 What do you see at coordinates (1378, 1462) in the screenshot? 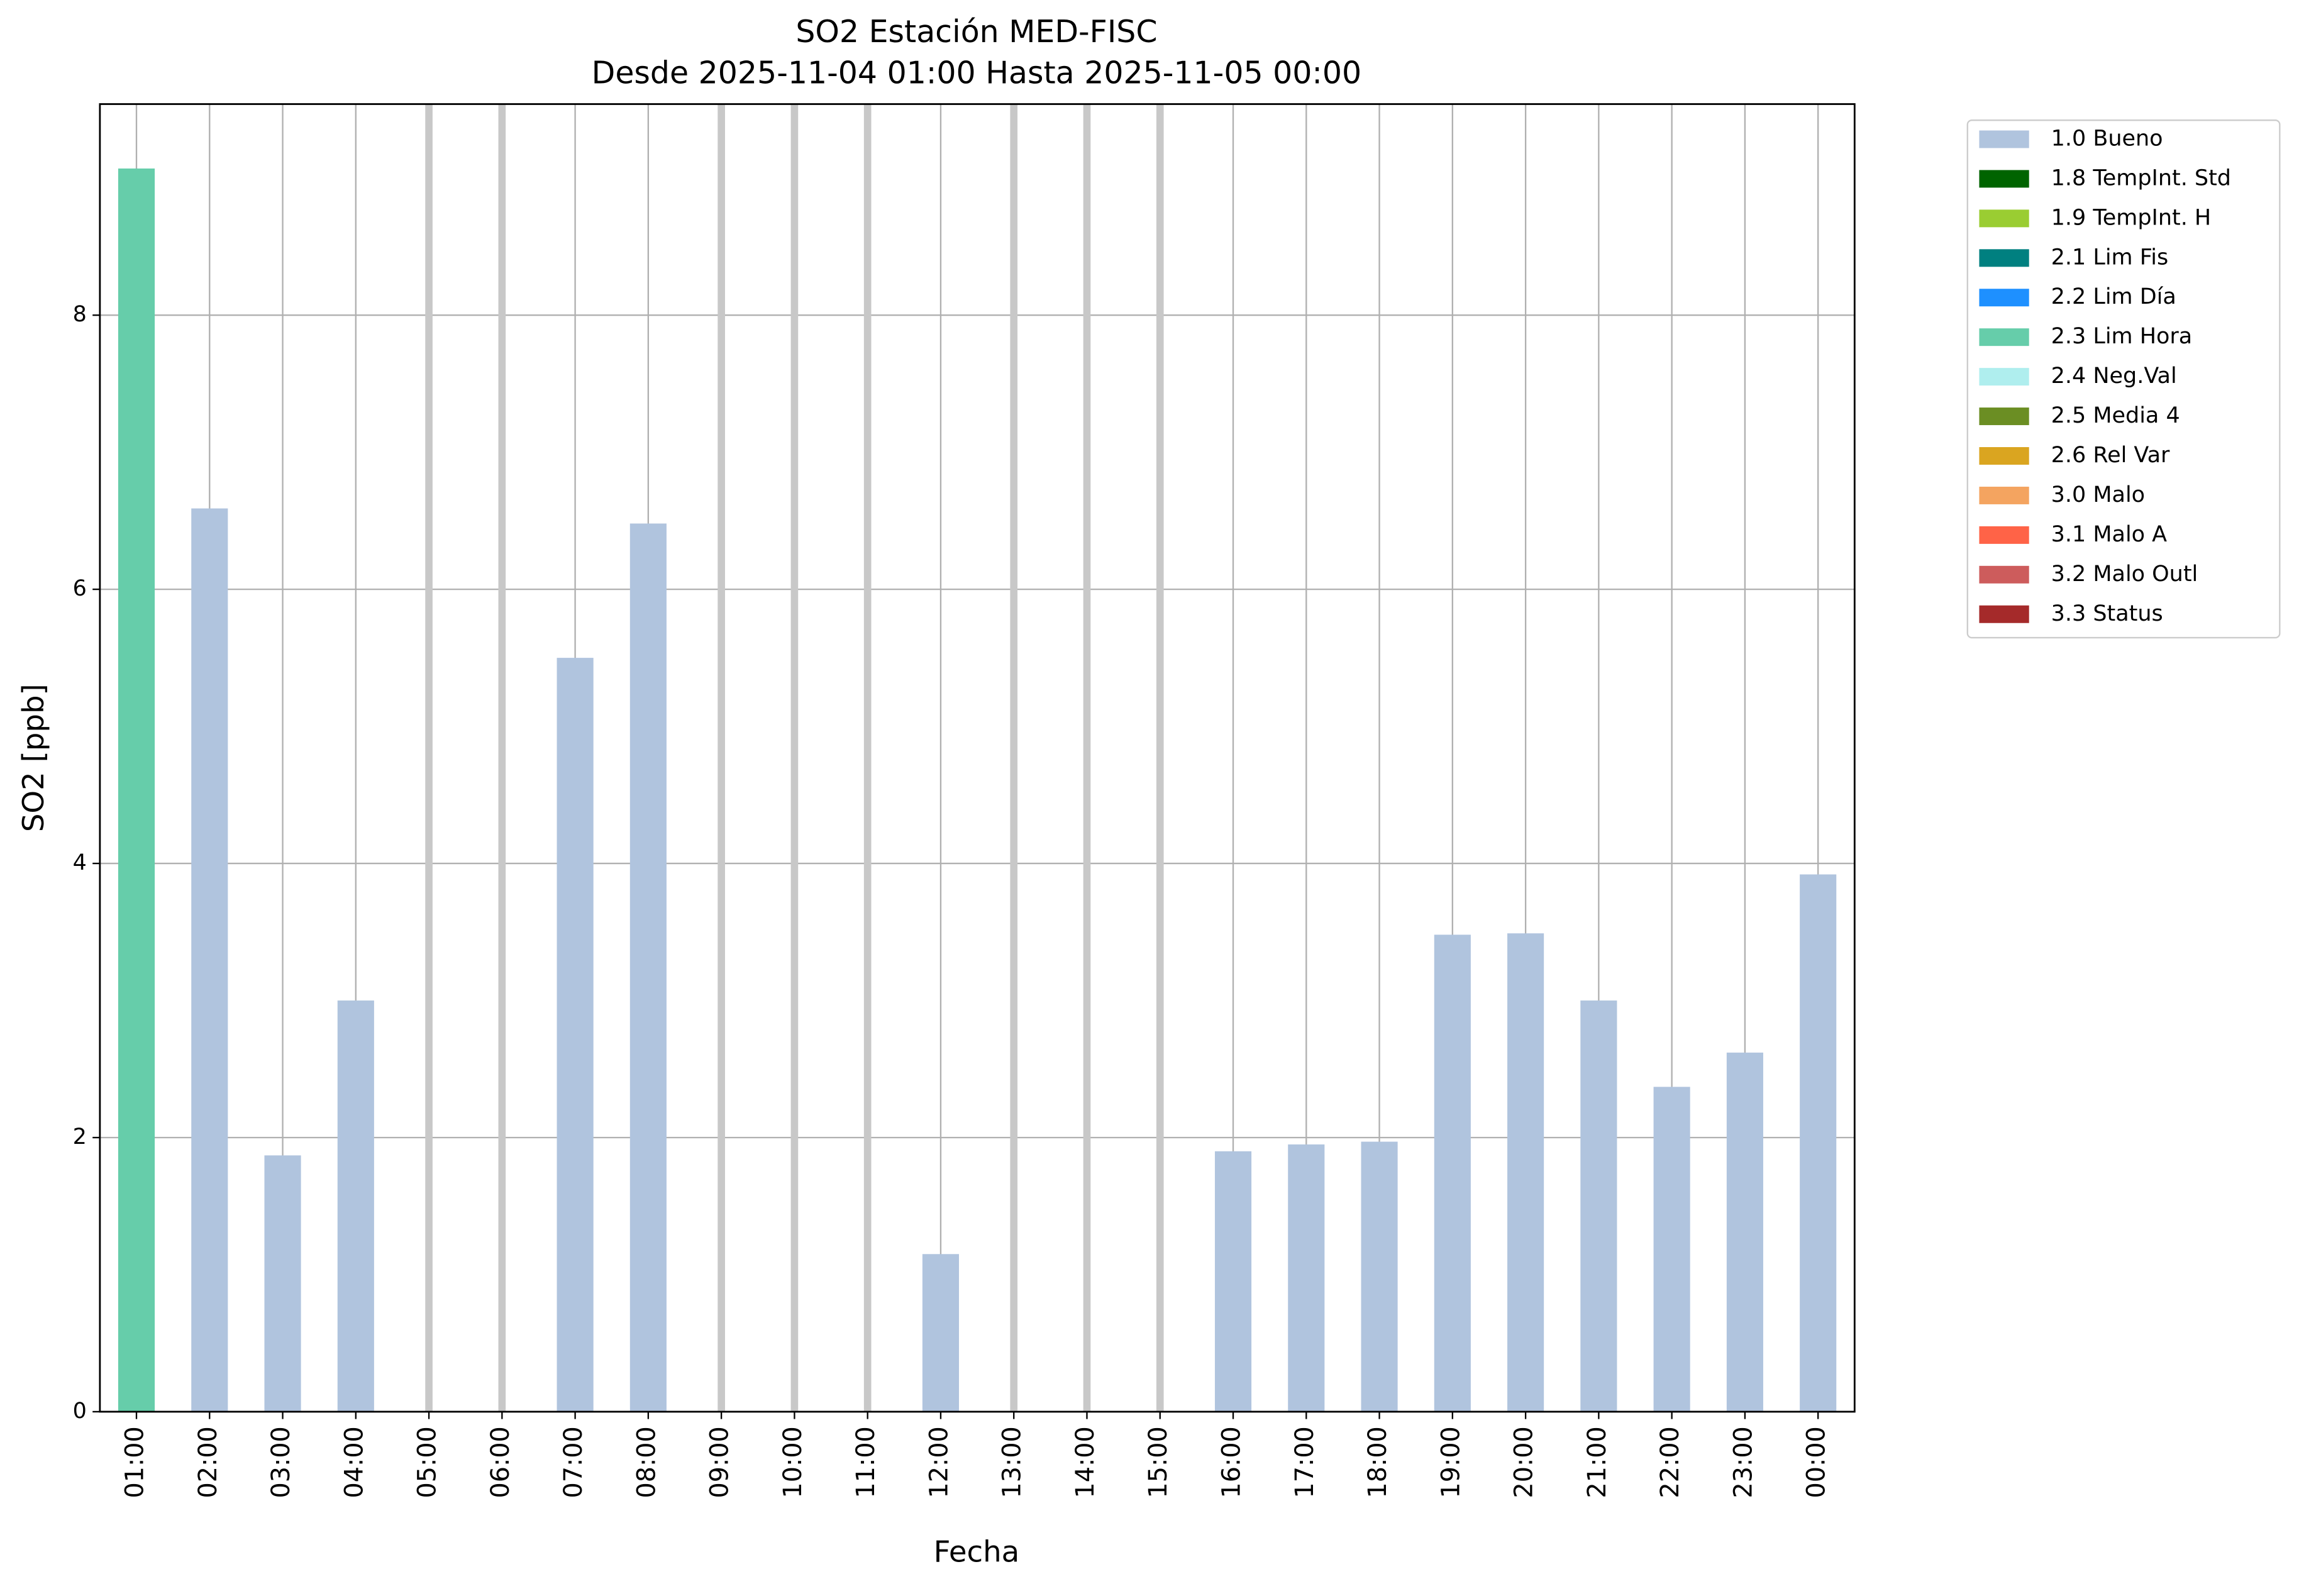
I see `x-tick-label: 18:00` at bounding box center [1378, 1462].